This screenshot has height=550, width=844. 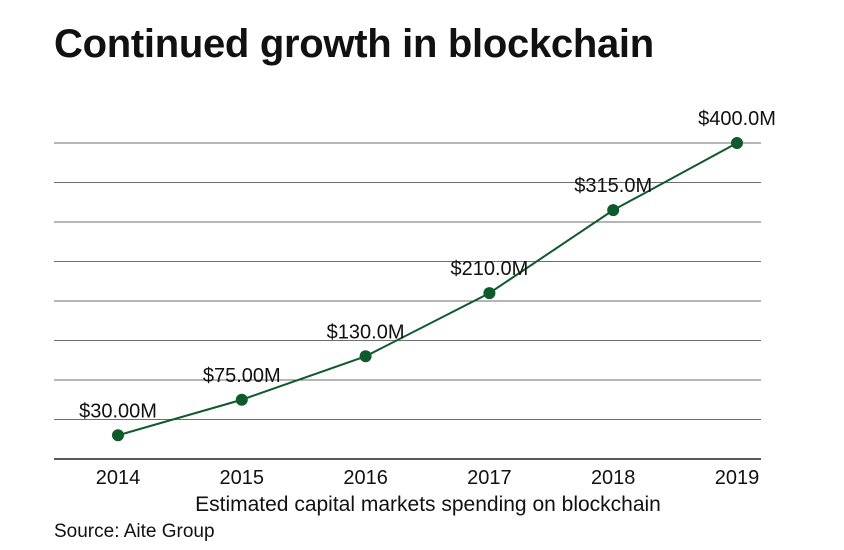 What do you see at coordinates (489, 478) in the screenshot?
I see `x-tick-label: 2017` at bounding box center [489, 478].